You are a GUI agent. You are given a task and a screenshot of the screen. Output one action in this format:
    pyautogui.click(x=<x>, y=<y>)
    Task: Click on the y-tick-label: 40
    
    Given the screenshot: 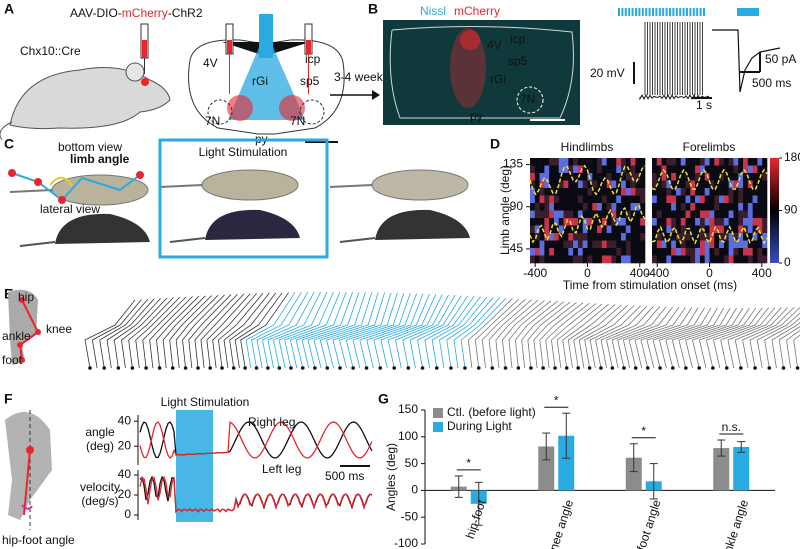 What is the action you would take?
    pyautogui.click(x=125, y=474)
    